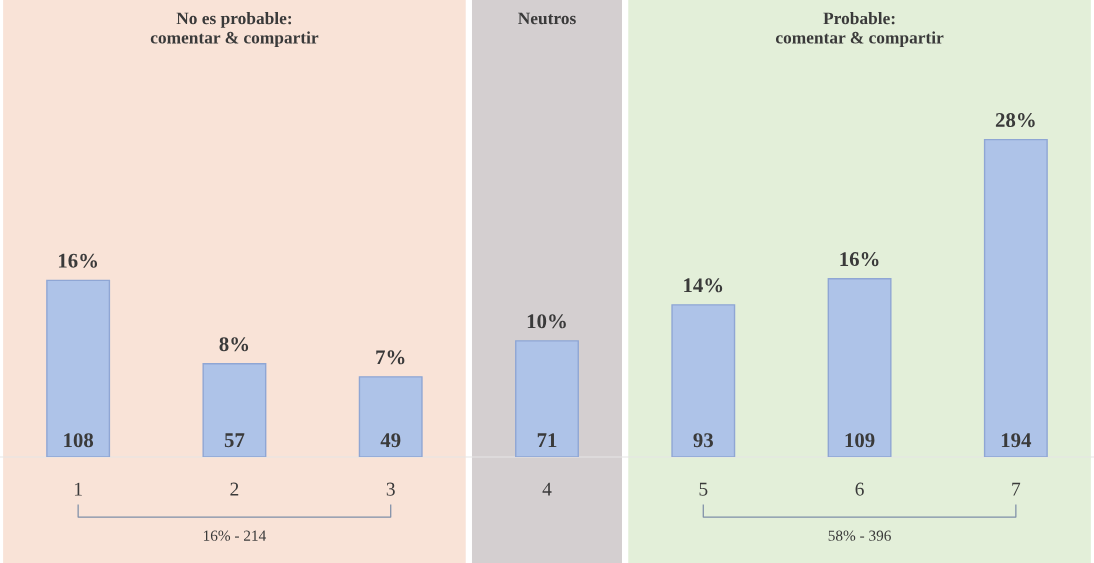  I want to click on band-label: No es probable: comentar & compartir, so click(234, 30).